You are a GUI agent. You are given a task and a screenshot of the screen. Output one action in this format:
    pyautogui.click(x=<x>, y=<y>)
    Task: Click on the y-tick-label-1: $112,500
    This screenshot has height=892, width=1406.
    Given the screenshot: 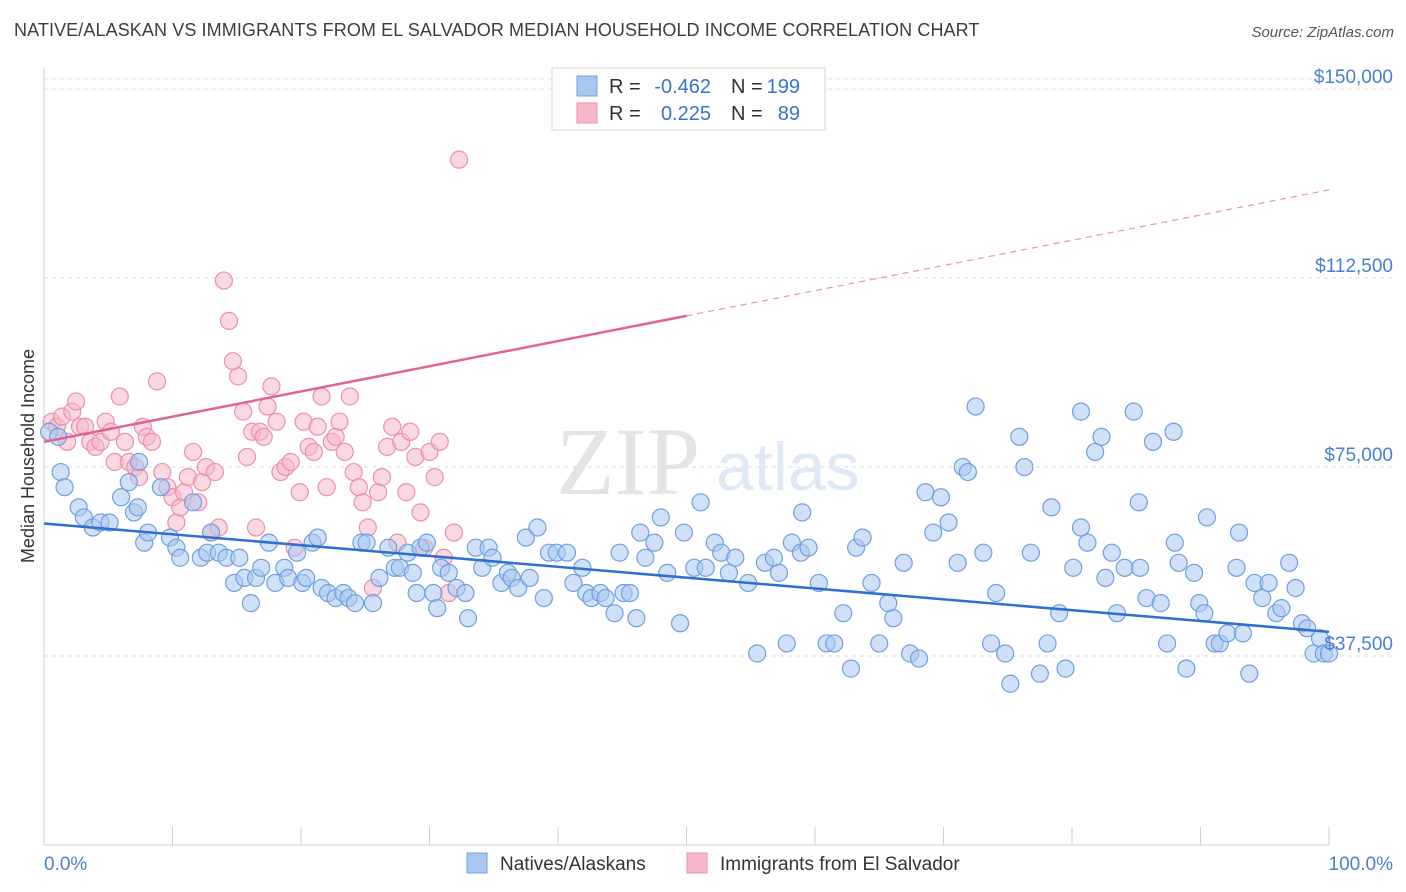 What is the action you would take?
    pyautogui.click(x=1354, y=266)
    